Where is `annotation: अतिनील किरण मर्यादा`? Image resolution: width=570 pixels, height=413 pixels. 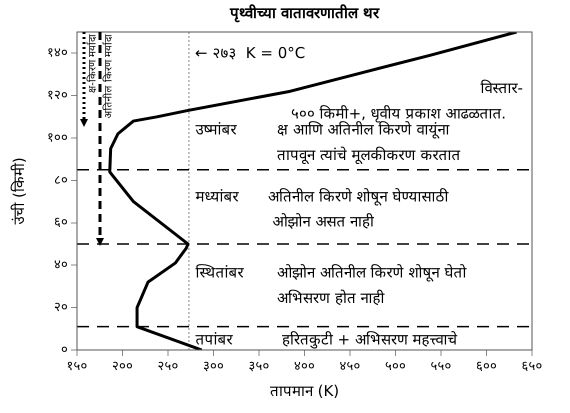
annotation: अतिनील किरण मर्यादा is located at coordinates (108, 76).